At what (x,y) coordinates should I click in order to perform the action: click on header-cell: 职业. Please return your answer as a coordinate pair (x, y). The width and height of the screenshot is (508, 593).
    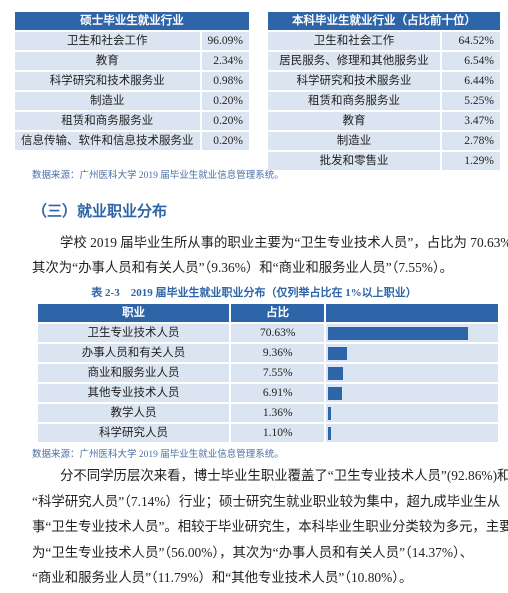
    Looking at the image, I should click on (133, 313).